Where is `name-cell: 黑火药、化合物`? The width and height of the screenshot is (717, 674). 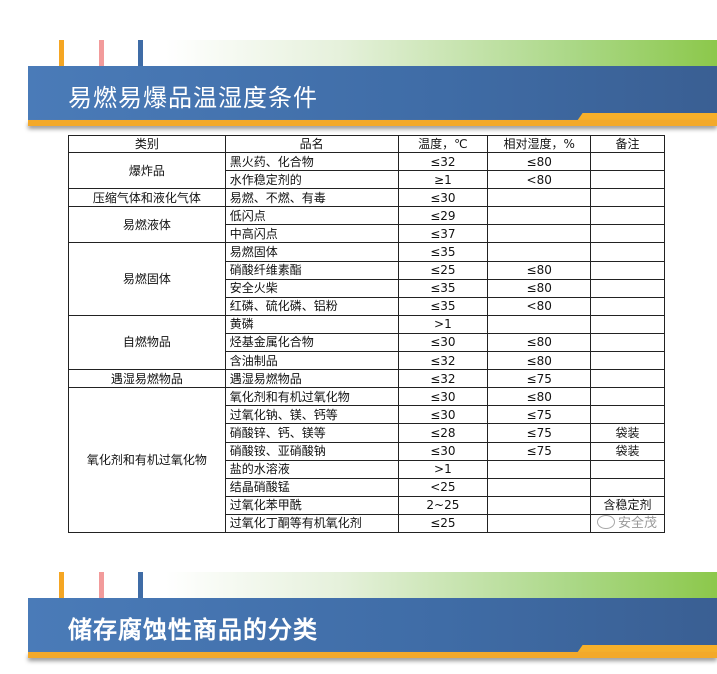 name-cell: 黑火药、化合物 is located at coordinates (311, 161).